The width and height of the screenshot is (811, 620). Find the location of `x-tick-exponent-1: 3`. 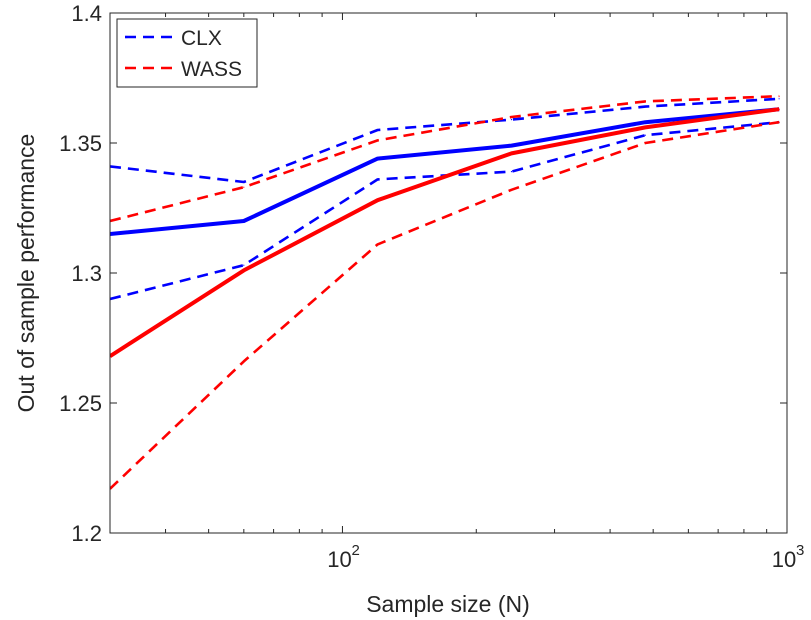

x-tick-exponent-1: 3 is located at coordinates (800, 550).